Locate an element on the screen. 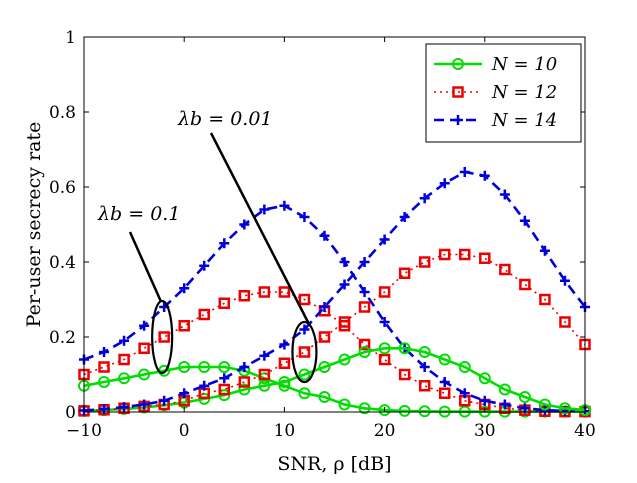 The height and width of the screenshot is (483, 637). x-axis-title: SNR, ρ [dB] is located at coordinates (334, 464).